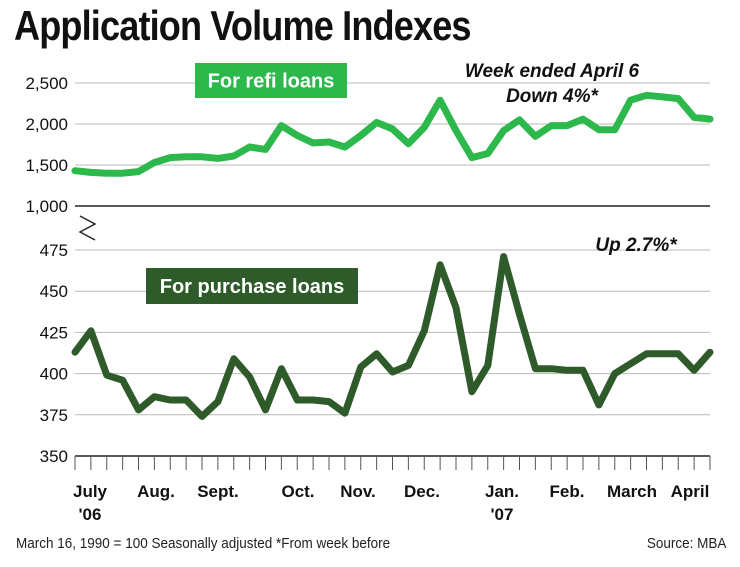  Describe the element at coordinates (218, 491) in the screenshot. I see `x-month-label: Sept.` at that location.